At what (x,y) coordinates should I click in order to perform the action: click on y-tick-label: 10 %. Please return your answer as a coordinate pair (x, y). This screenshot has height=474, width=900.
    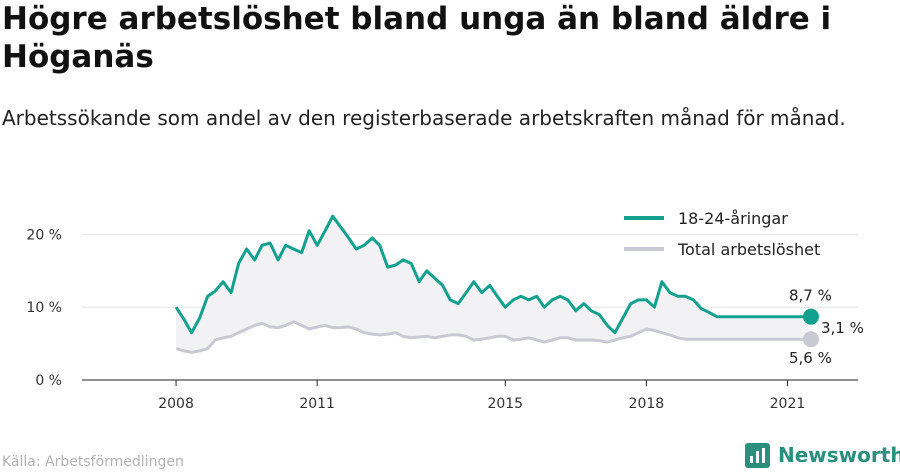
    Looking at the image, I should click on (44, 308).